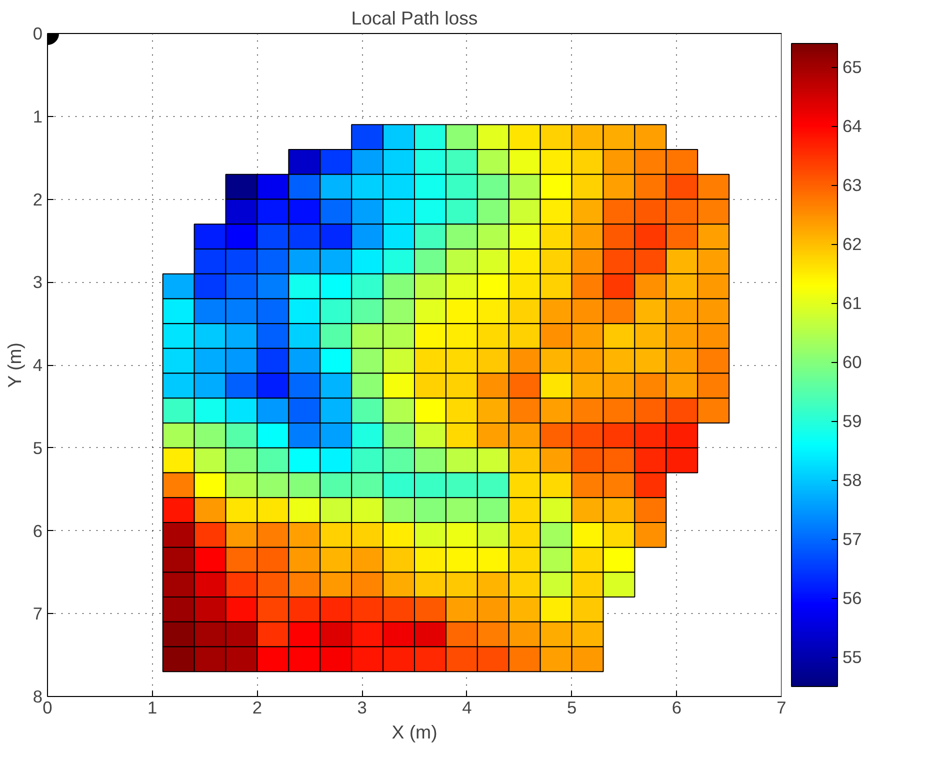 The image size is (925, 773). I want to click on x-tick-label: 2, so click(257, 708).